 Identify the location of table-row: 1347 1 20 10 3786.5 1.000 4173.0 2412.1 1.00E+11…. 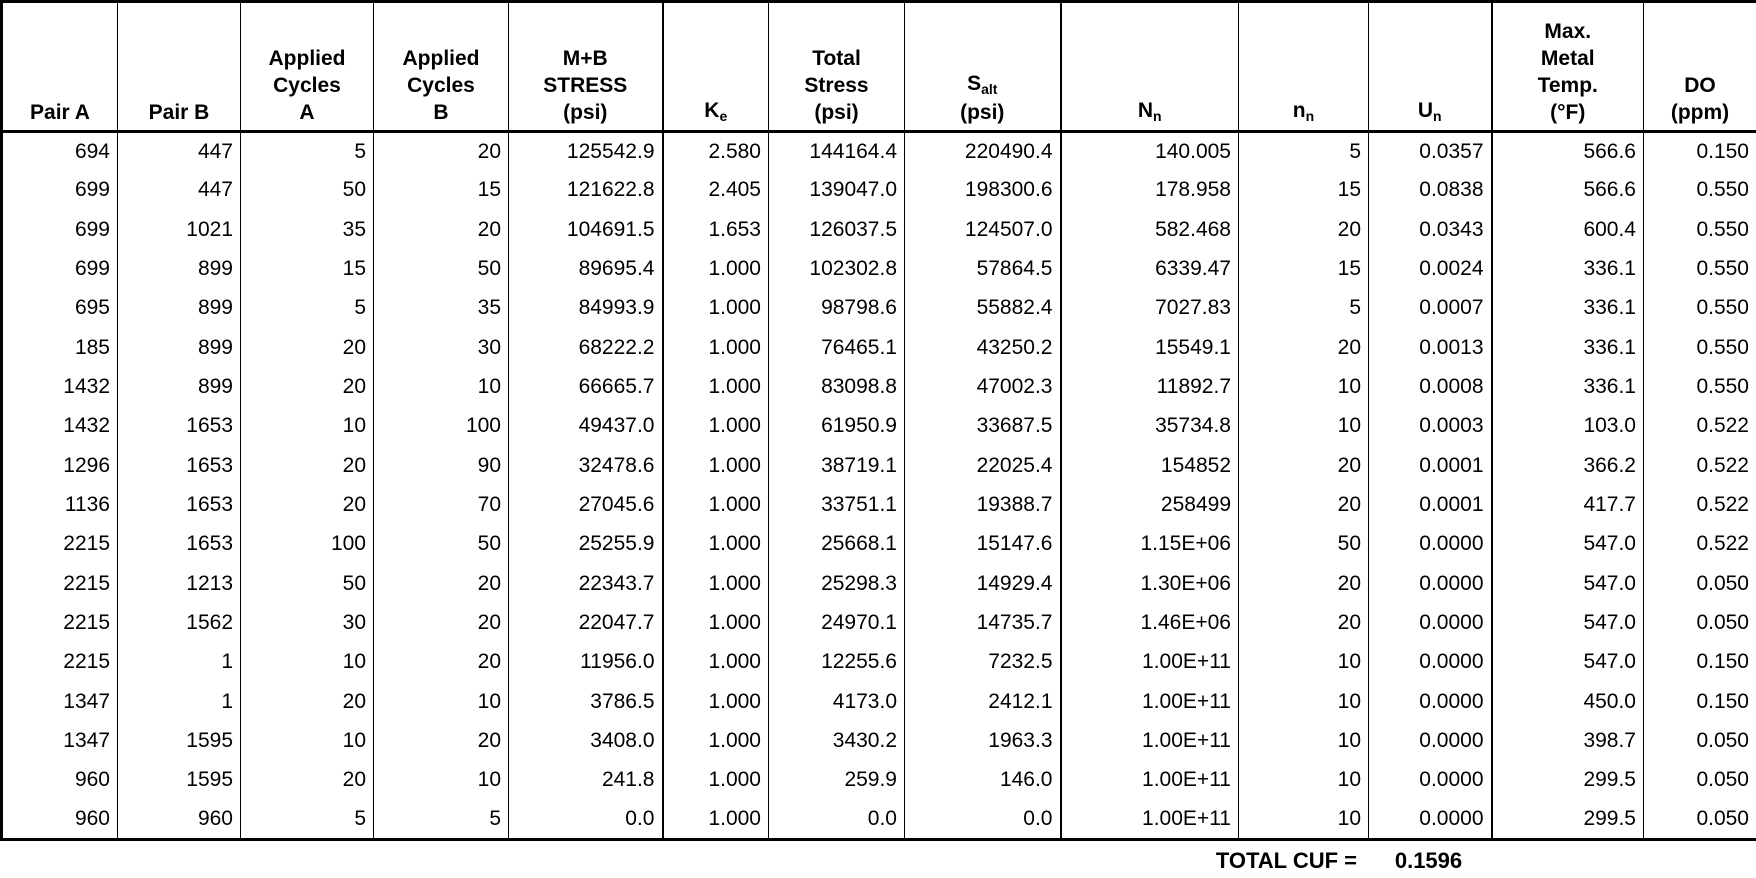
(878, 702).